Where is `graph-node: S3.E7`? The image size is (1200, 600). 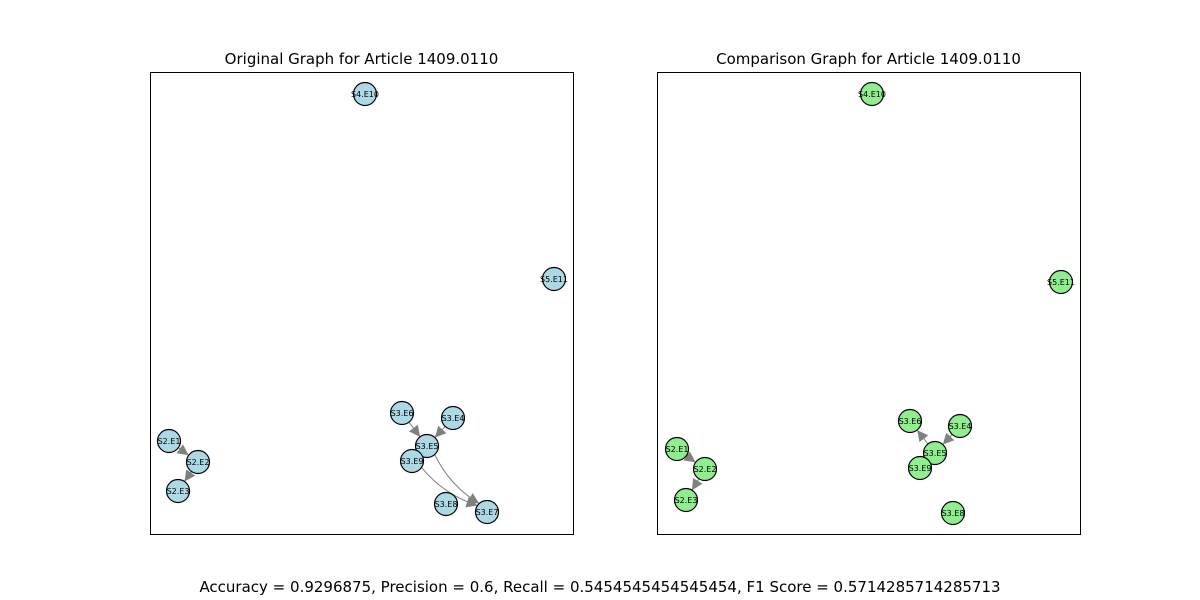
graph-node: S3.E7 is located at coordinates (487, 512).